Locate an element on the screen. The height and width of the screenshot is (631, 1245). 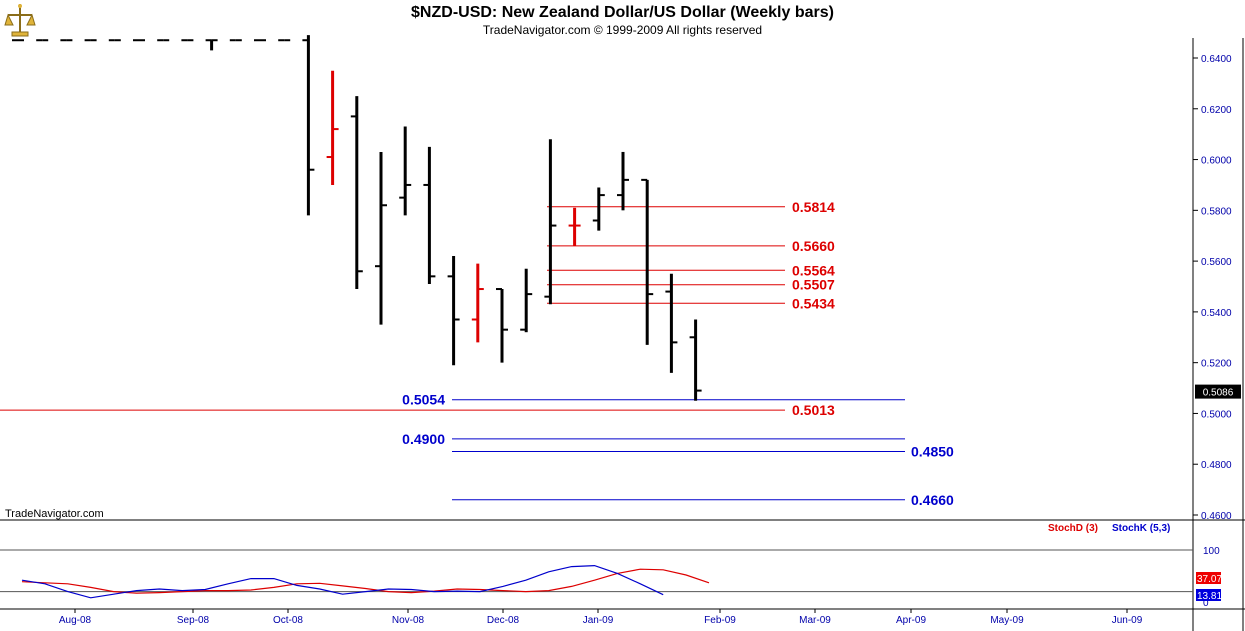
watermark-text: TradeNavigator.com is located at coordinates (54, 514).